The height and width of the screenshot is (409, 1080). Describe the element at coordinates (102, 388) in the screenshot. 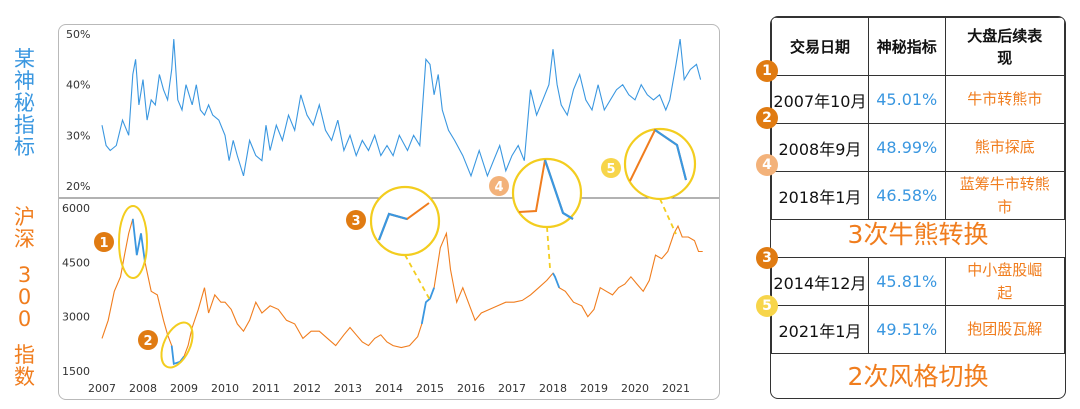

I see `x-tick-label: 2007` at that location.